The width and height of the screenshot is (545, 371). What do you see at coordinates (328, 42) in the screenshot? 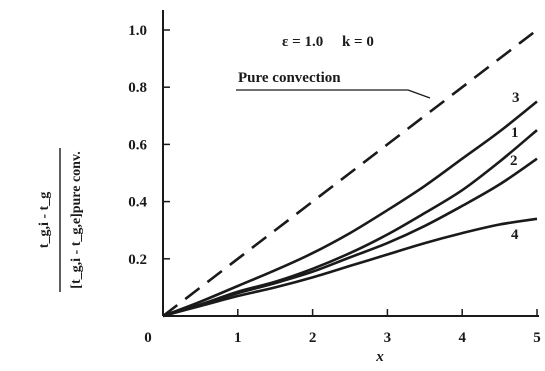
I see `parameters-annotation: ε = 1.0 k = 0` at bounding box center [328, 42].